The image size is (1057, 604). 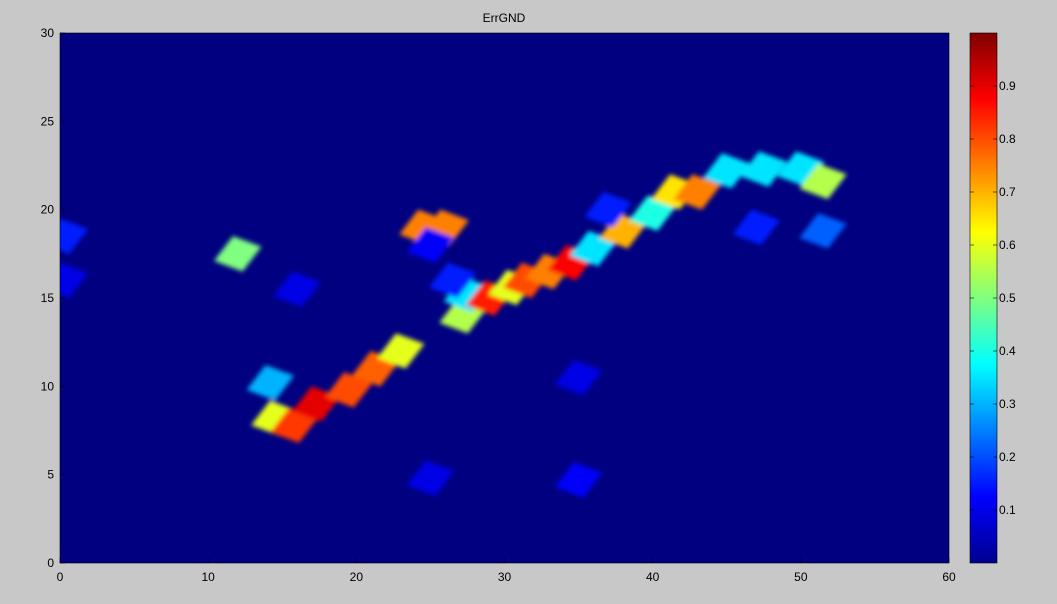 What do you see at coordinates (1007, 245) in the screenshot?
I see `colorbar-tick-label: 0.6` at bounding box center [1007, 245].